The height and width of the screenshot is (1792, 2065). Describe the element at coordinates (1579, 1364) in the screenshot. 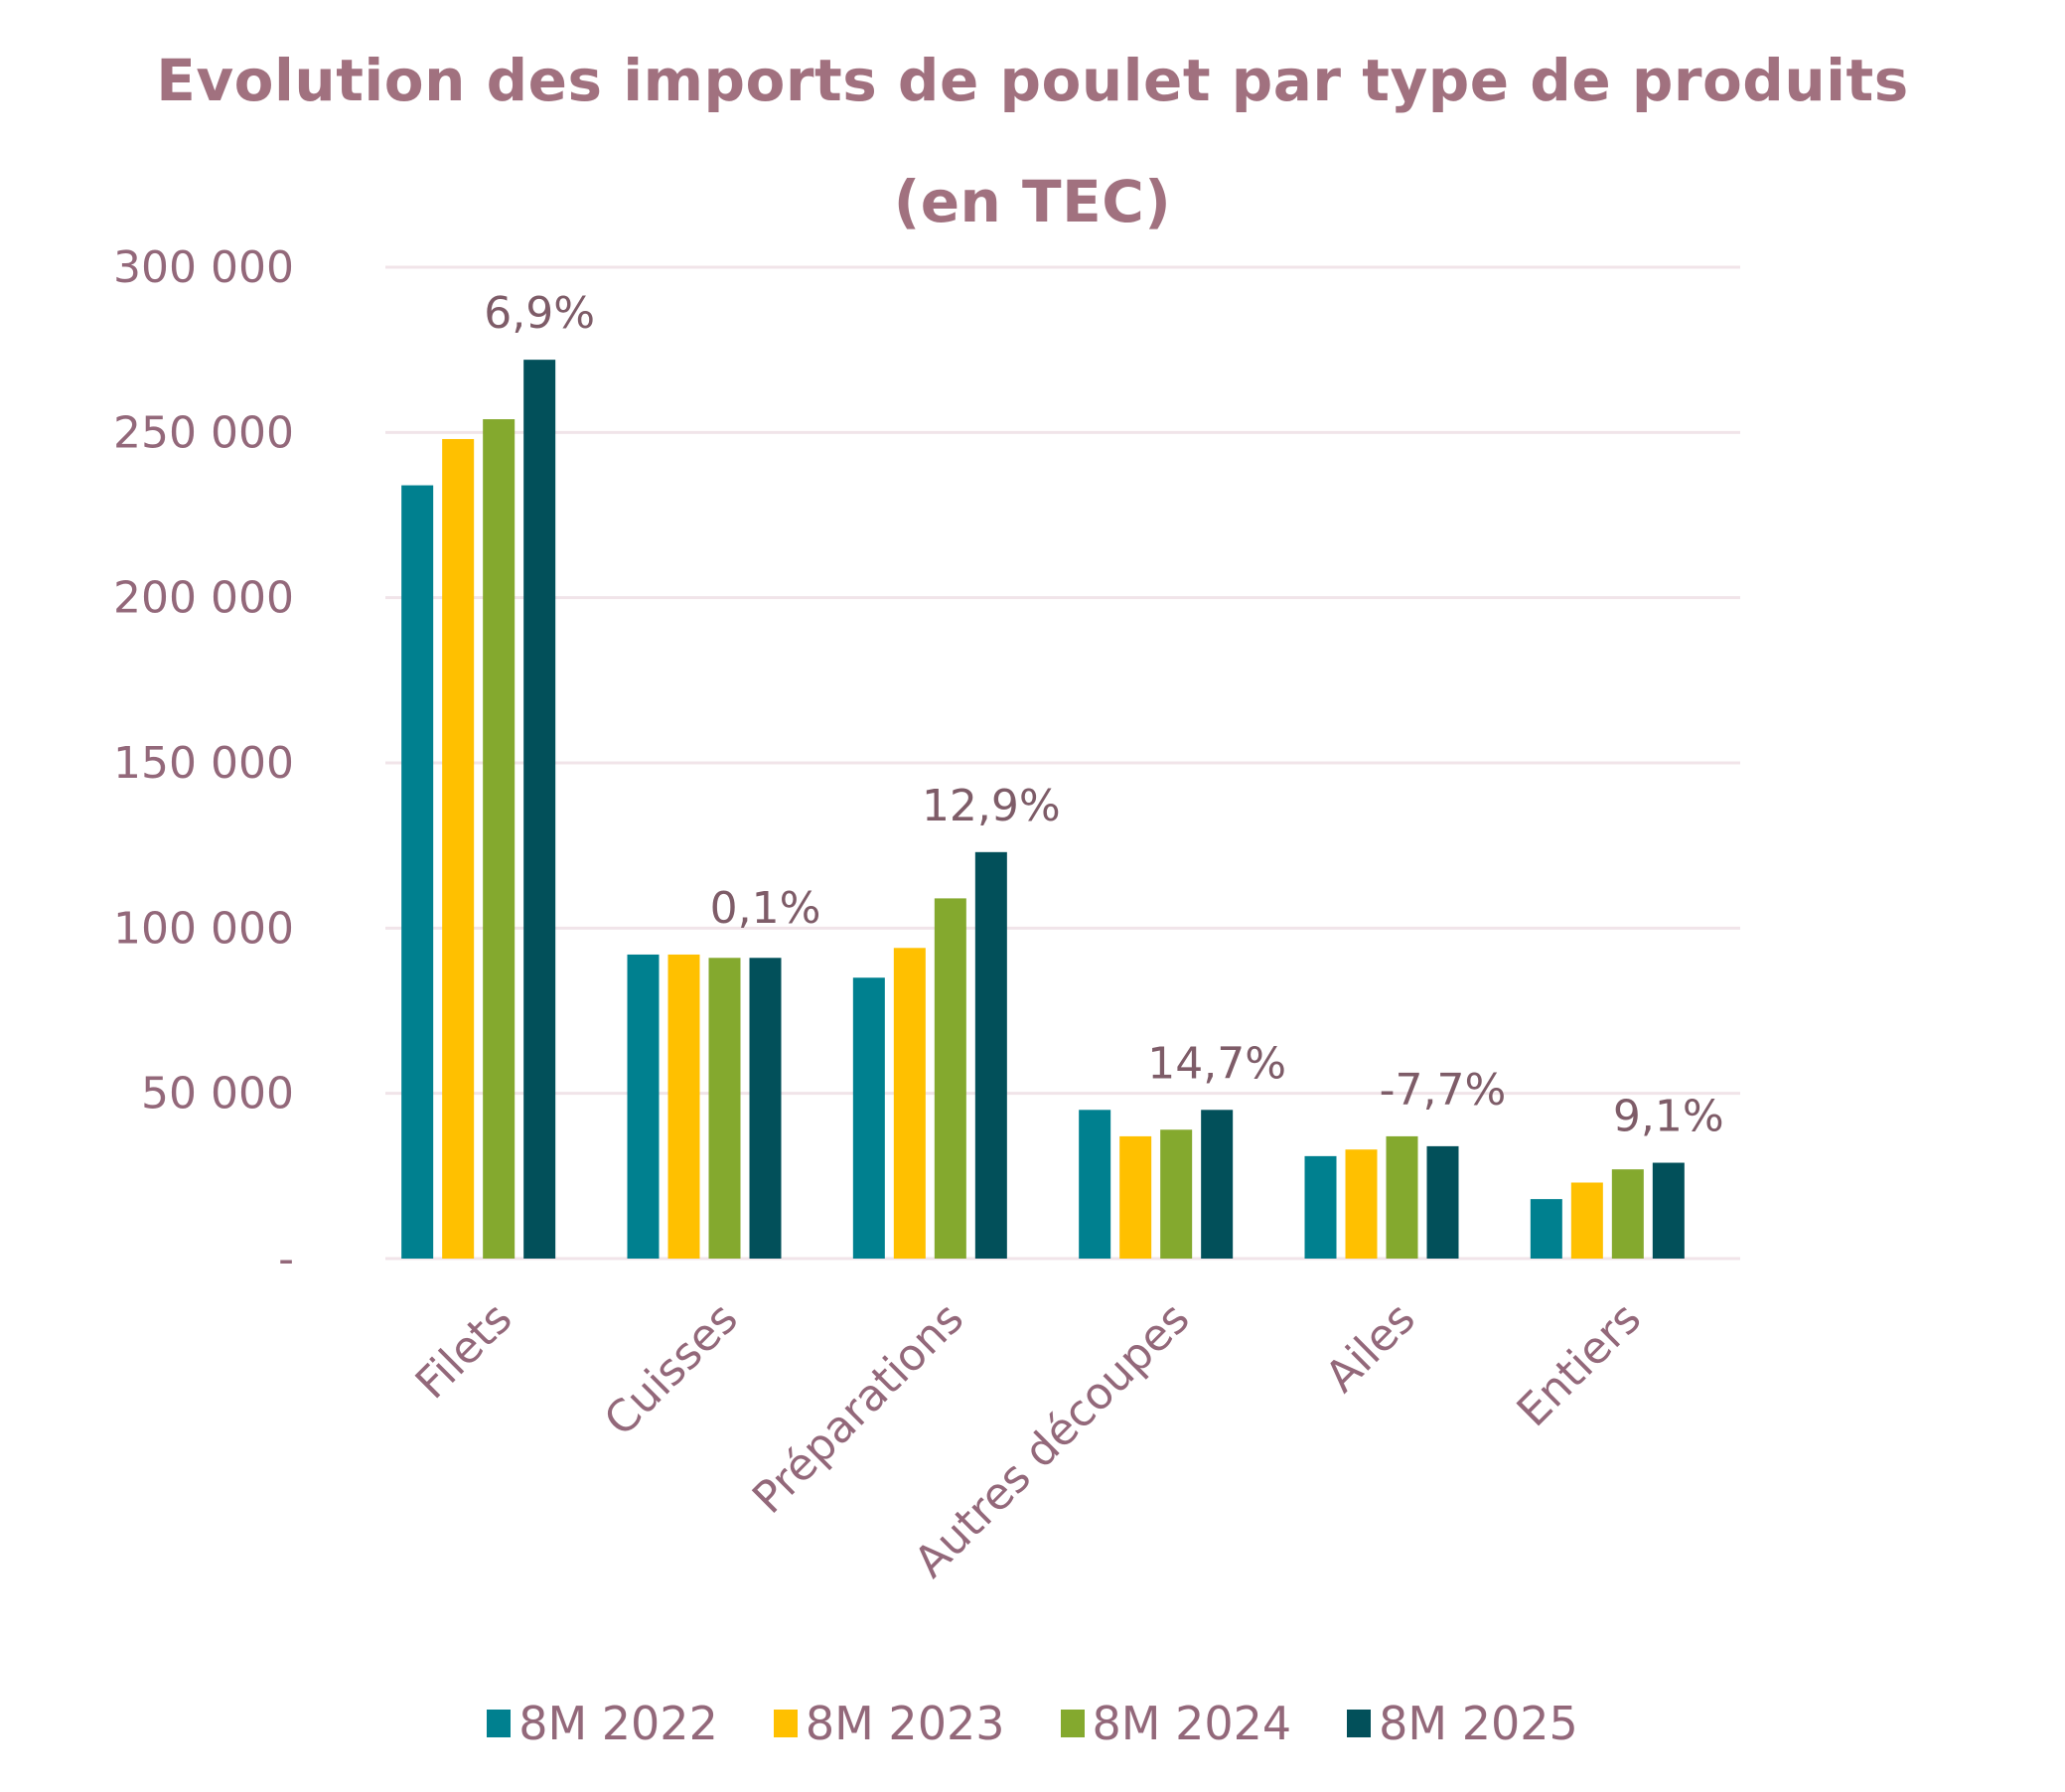

I see `x-category-label: Entiers` at that location.